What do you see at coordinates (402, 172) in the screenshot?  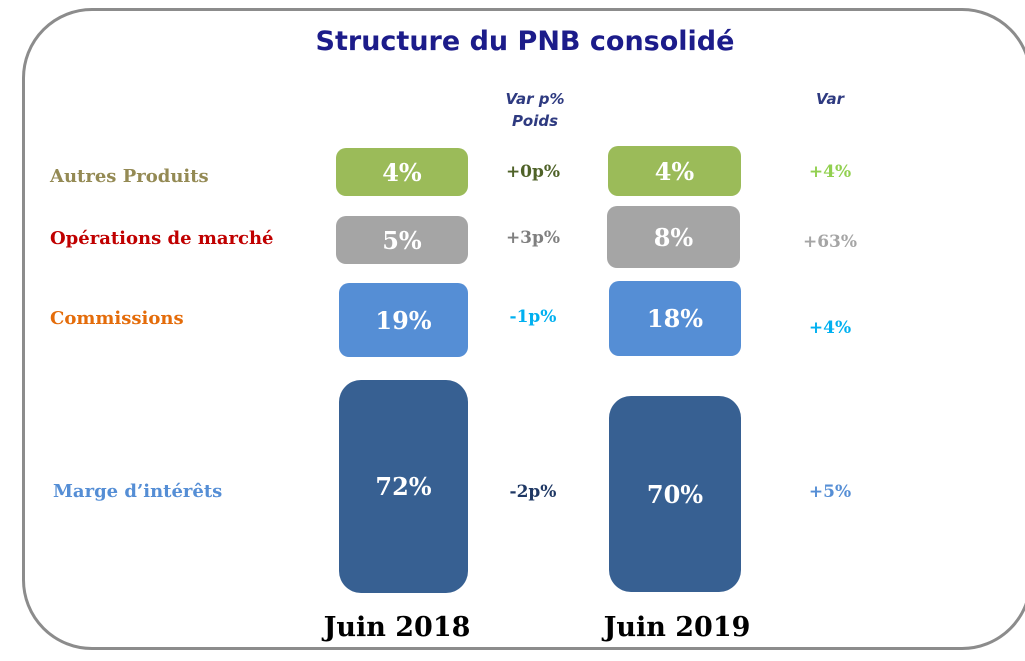 I see `box-2018: 4%` at bounding box center [402, 172].